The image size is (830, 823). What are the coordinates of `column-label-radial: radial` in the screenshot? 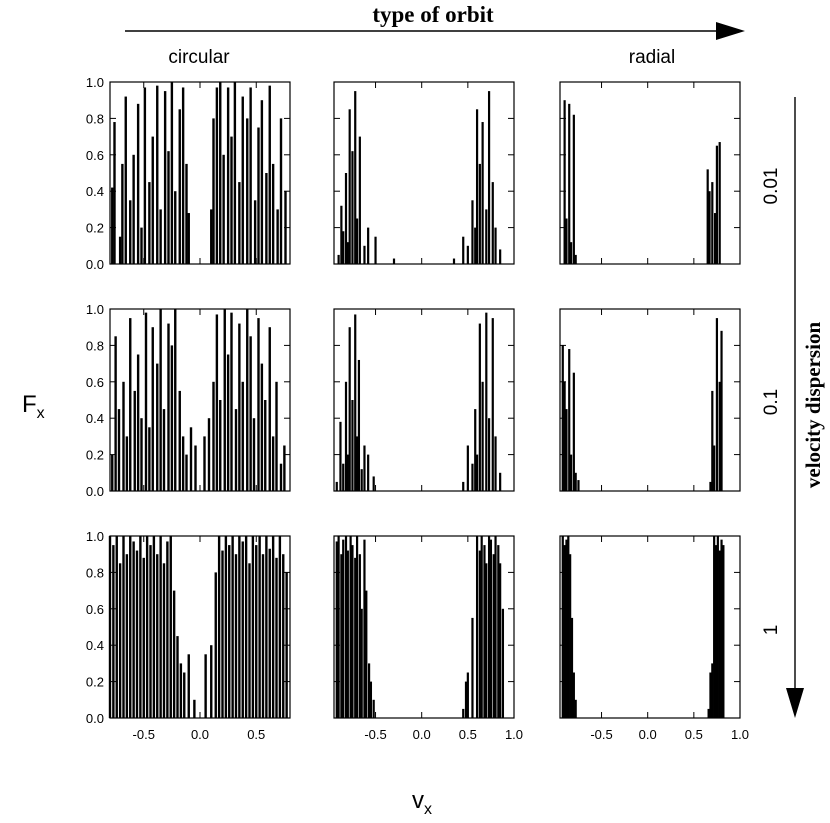 It's located at (652, 57).